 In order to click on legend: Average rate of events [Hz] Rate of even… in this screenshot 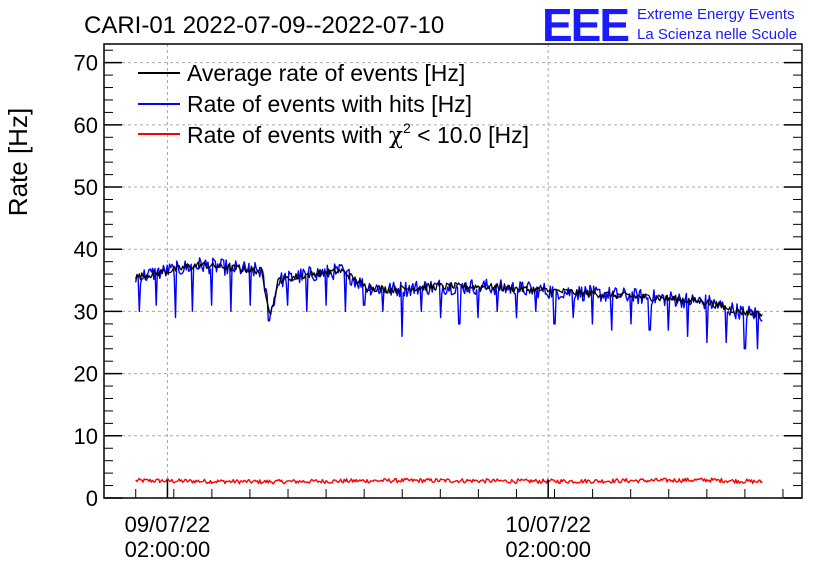, I will do `click(333, 104)`.